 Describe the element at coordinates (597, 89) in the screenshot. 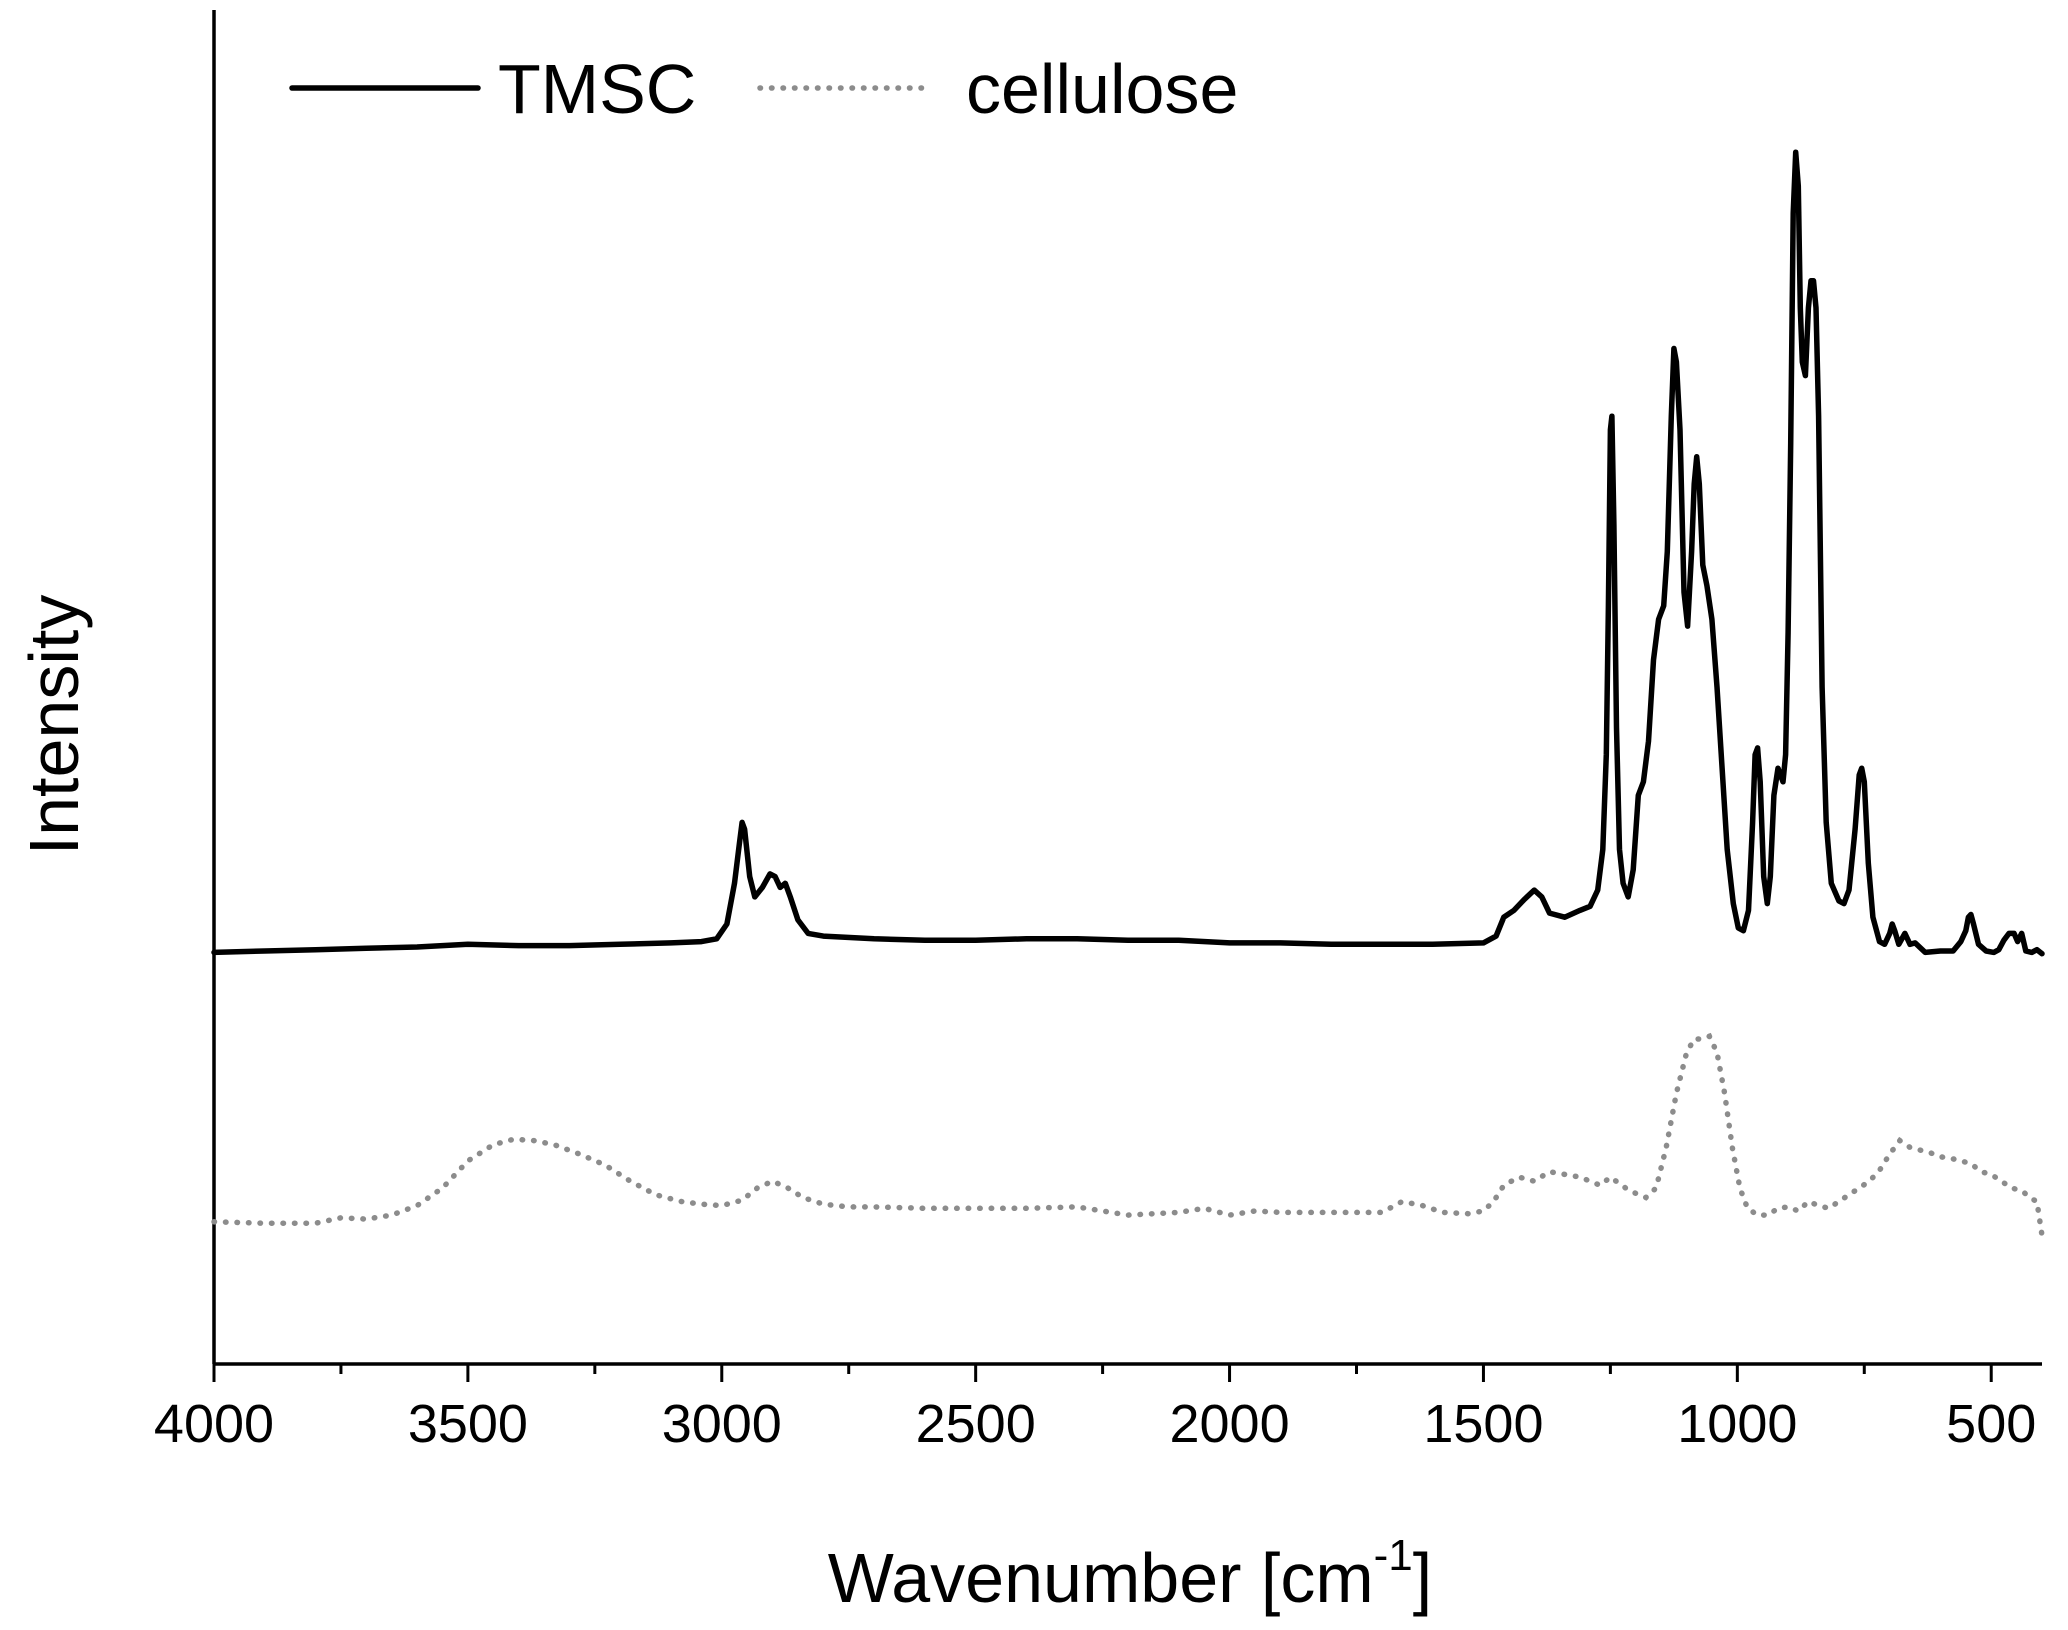

I see `legend-tmsc-label: TMSC` at that location.